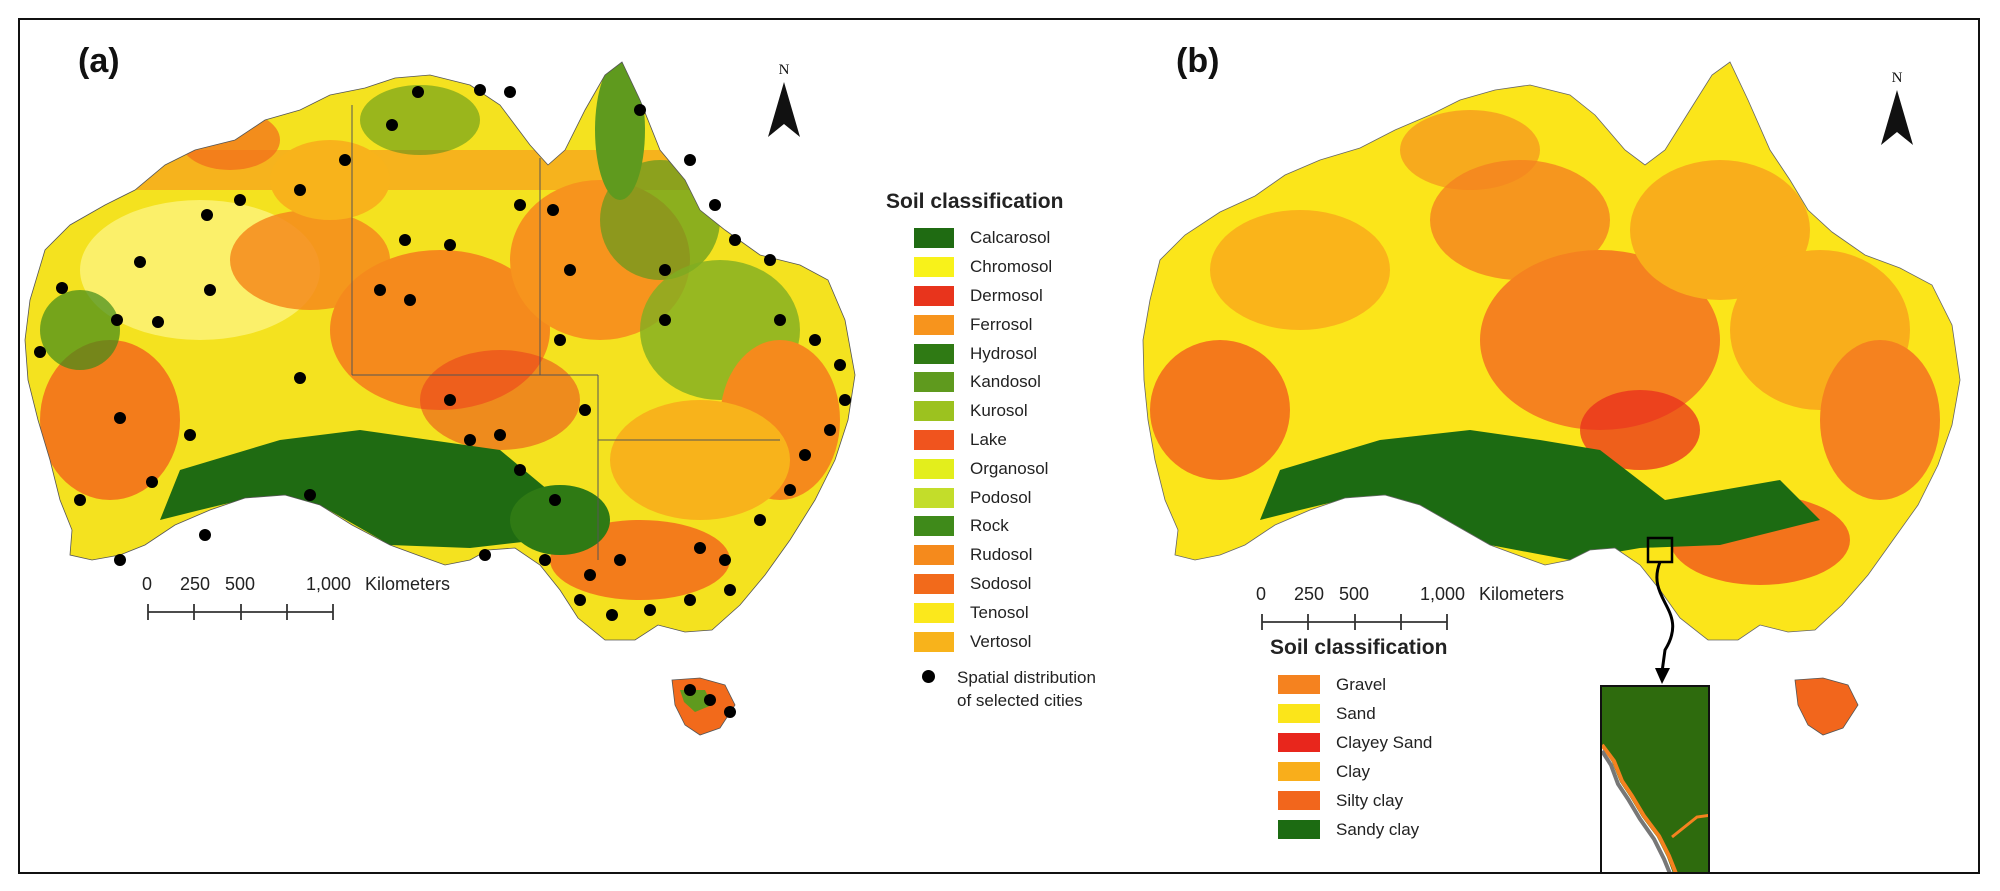 This screenshot has height=891, width=2000. What do you see at coordinates (1362, 800) in the screenshot?
I see `legend-item: Silty clay` at bounding box center [1362, 800].